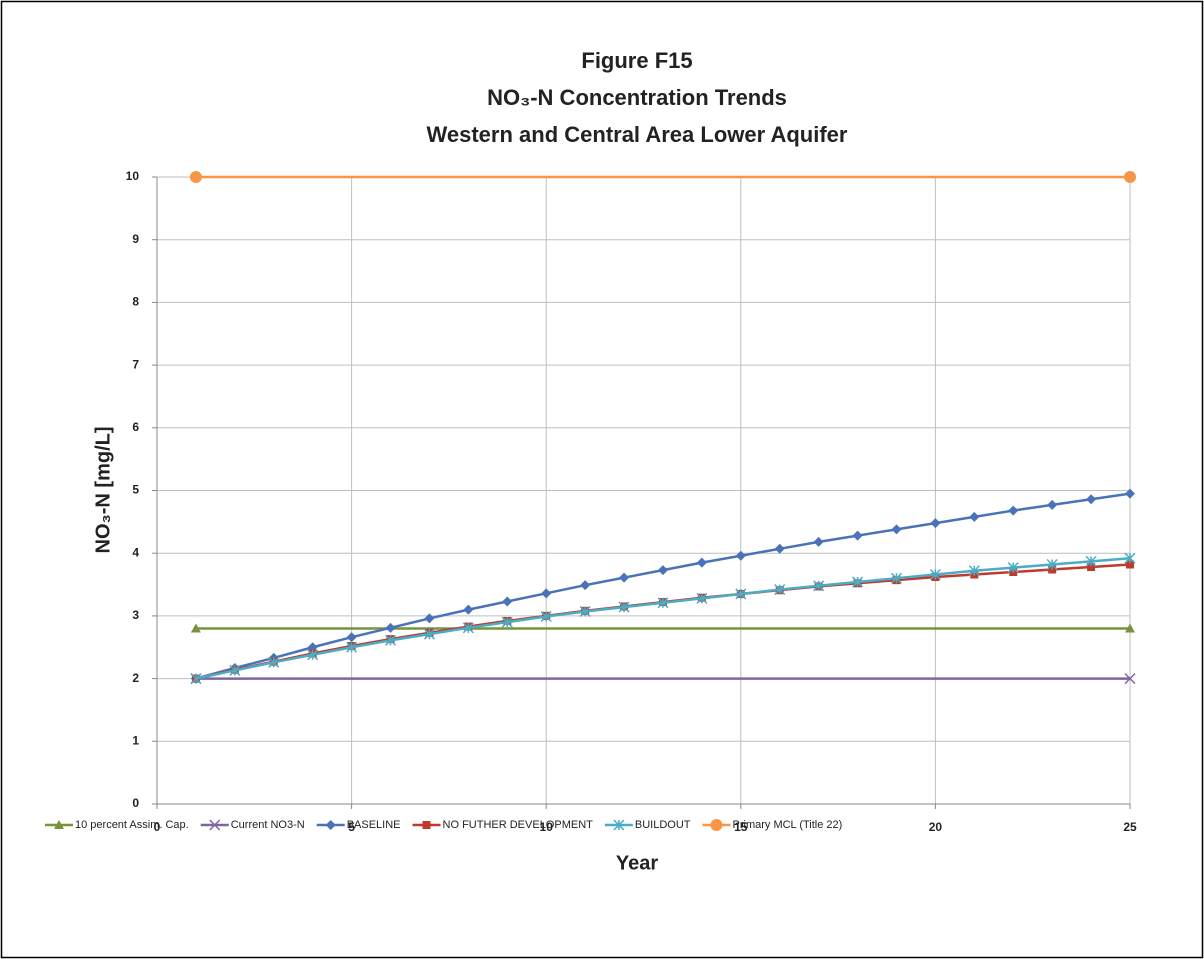 This screenshot has width=1204, height=959. I want to click on y-tick-label: 8, so click(135, 302).